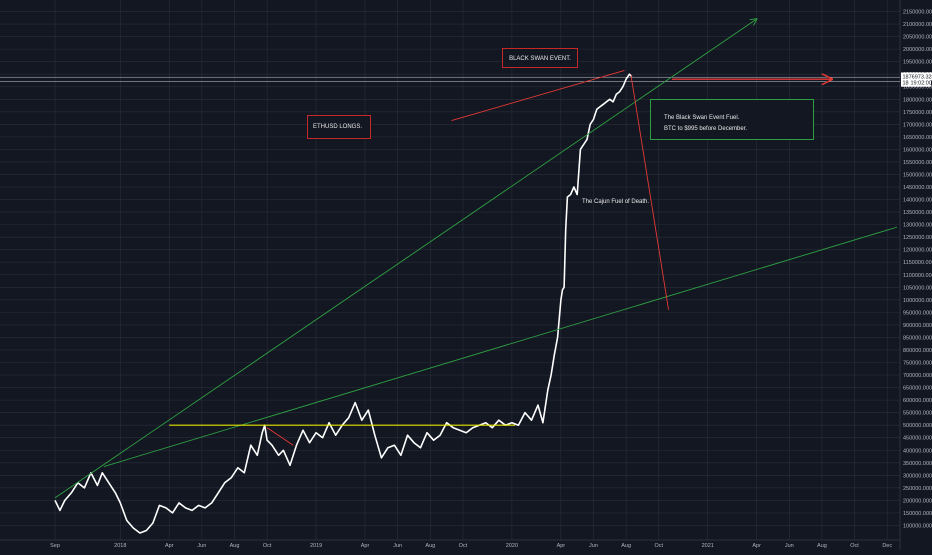  What do you see at coordinates (120, 546) in the screenshot?
I see `x-tick-label: 2018` at bounding box center [120, 546].